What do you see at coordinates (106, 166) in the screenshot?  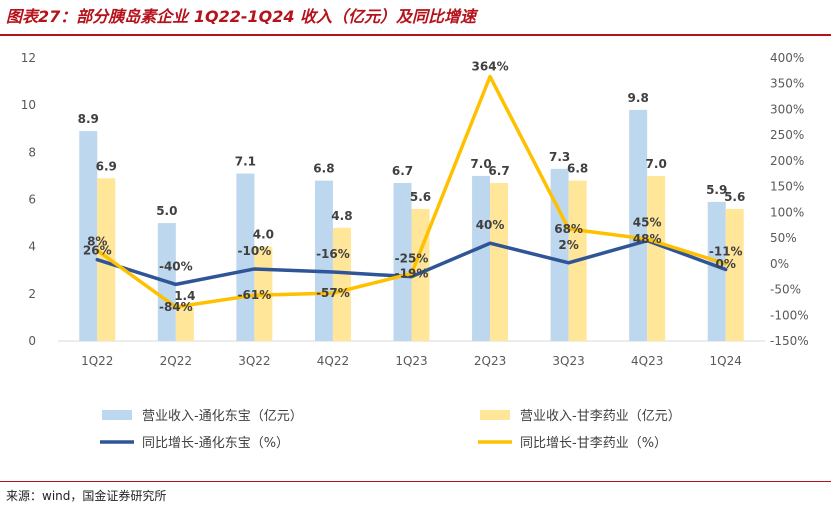 I see `bar-value-label: 6.9` at bounding box center [106, 166].